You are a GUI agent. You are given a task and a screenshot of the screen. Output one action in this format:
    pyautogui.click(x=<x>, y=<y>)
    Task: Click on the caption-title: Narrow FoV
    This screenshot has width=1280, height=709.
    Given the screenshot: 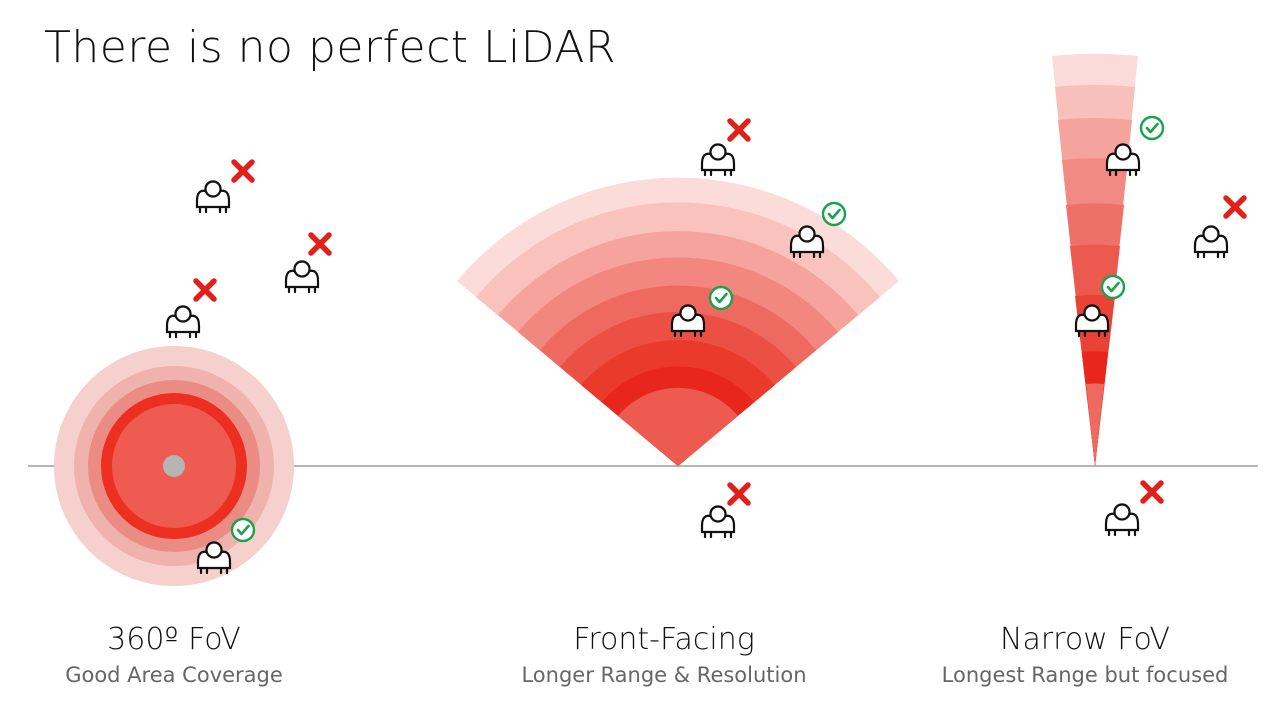 What is the action you would take?
    pyautogui.click(x=1085, y=639)
    